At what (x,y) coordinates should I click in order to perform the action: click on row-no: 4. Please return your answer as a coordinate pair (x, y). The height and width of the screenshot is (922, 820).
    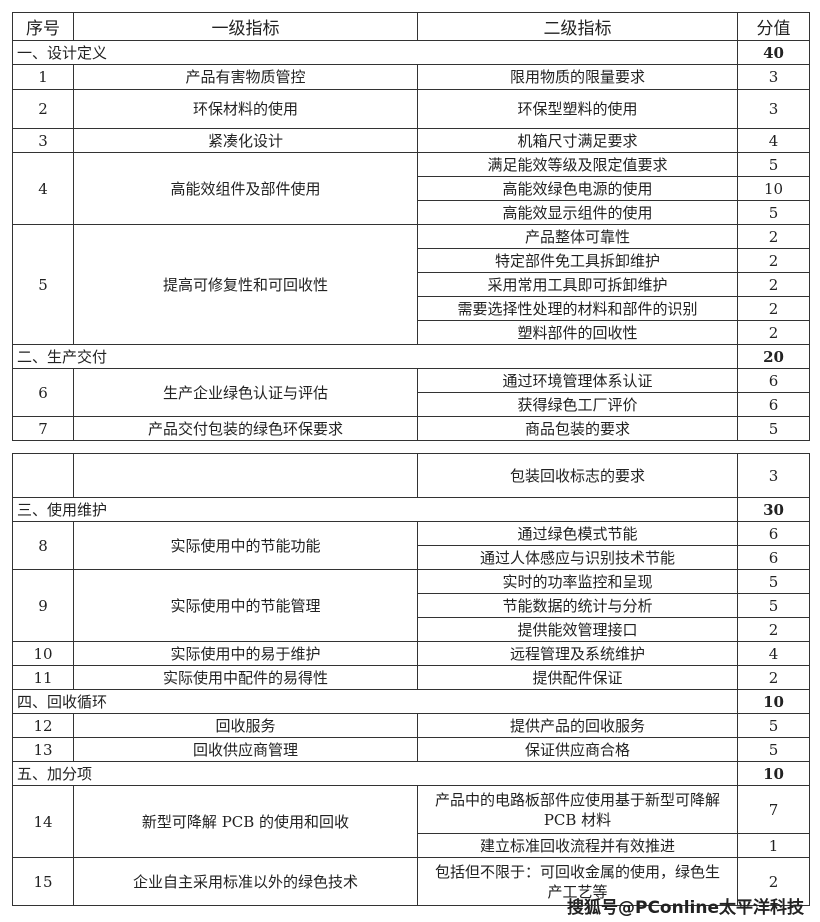
    Looking at the image, I should click on (43, 188).